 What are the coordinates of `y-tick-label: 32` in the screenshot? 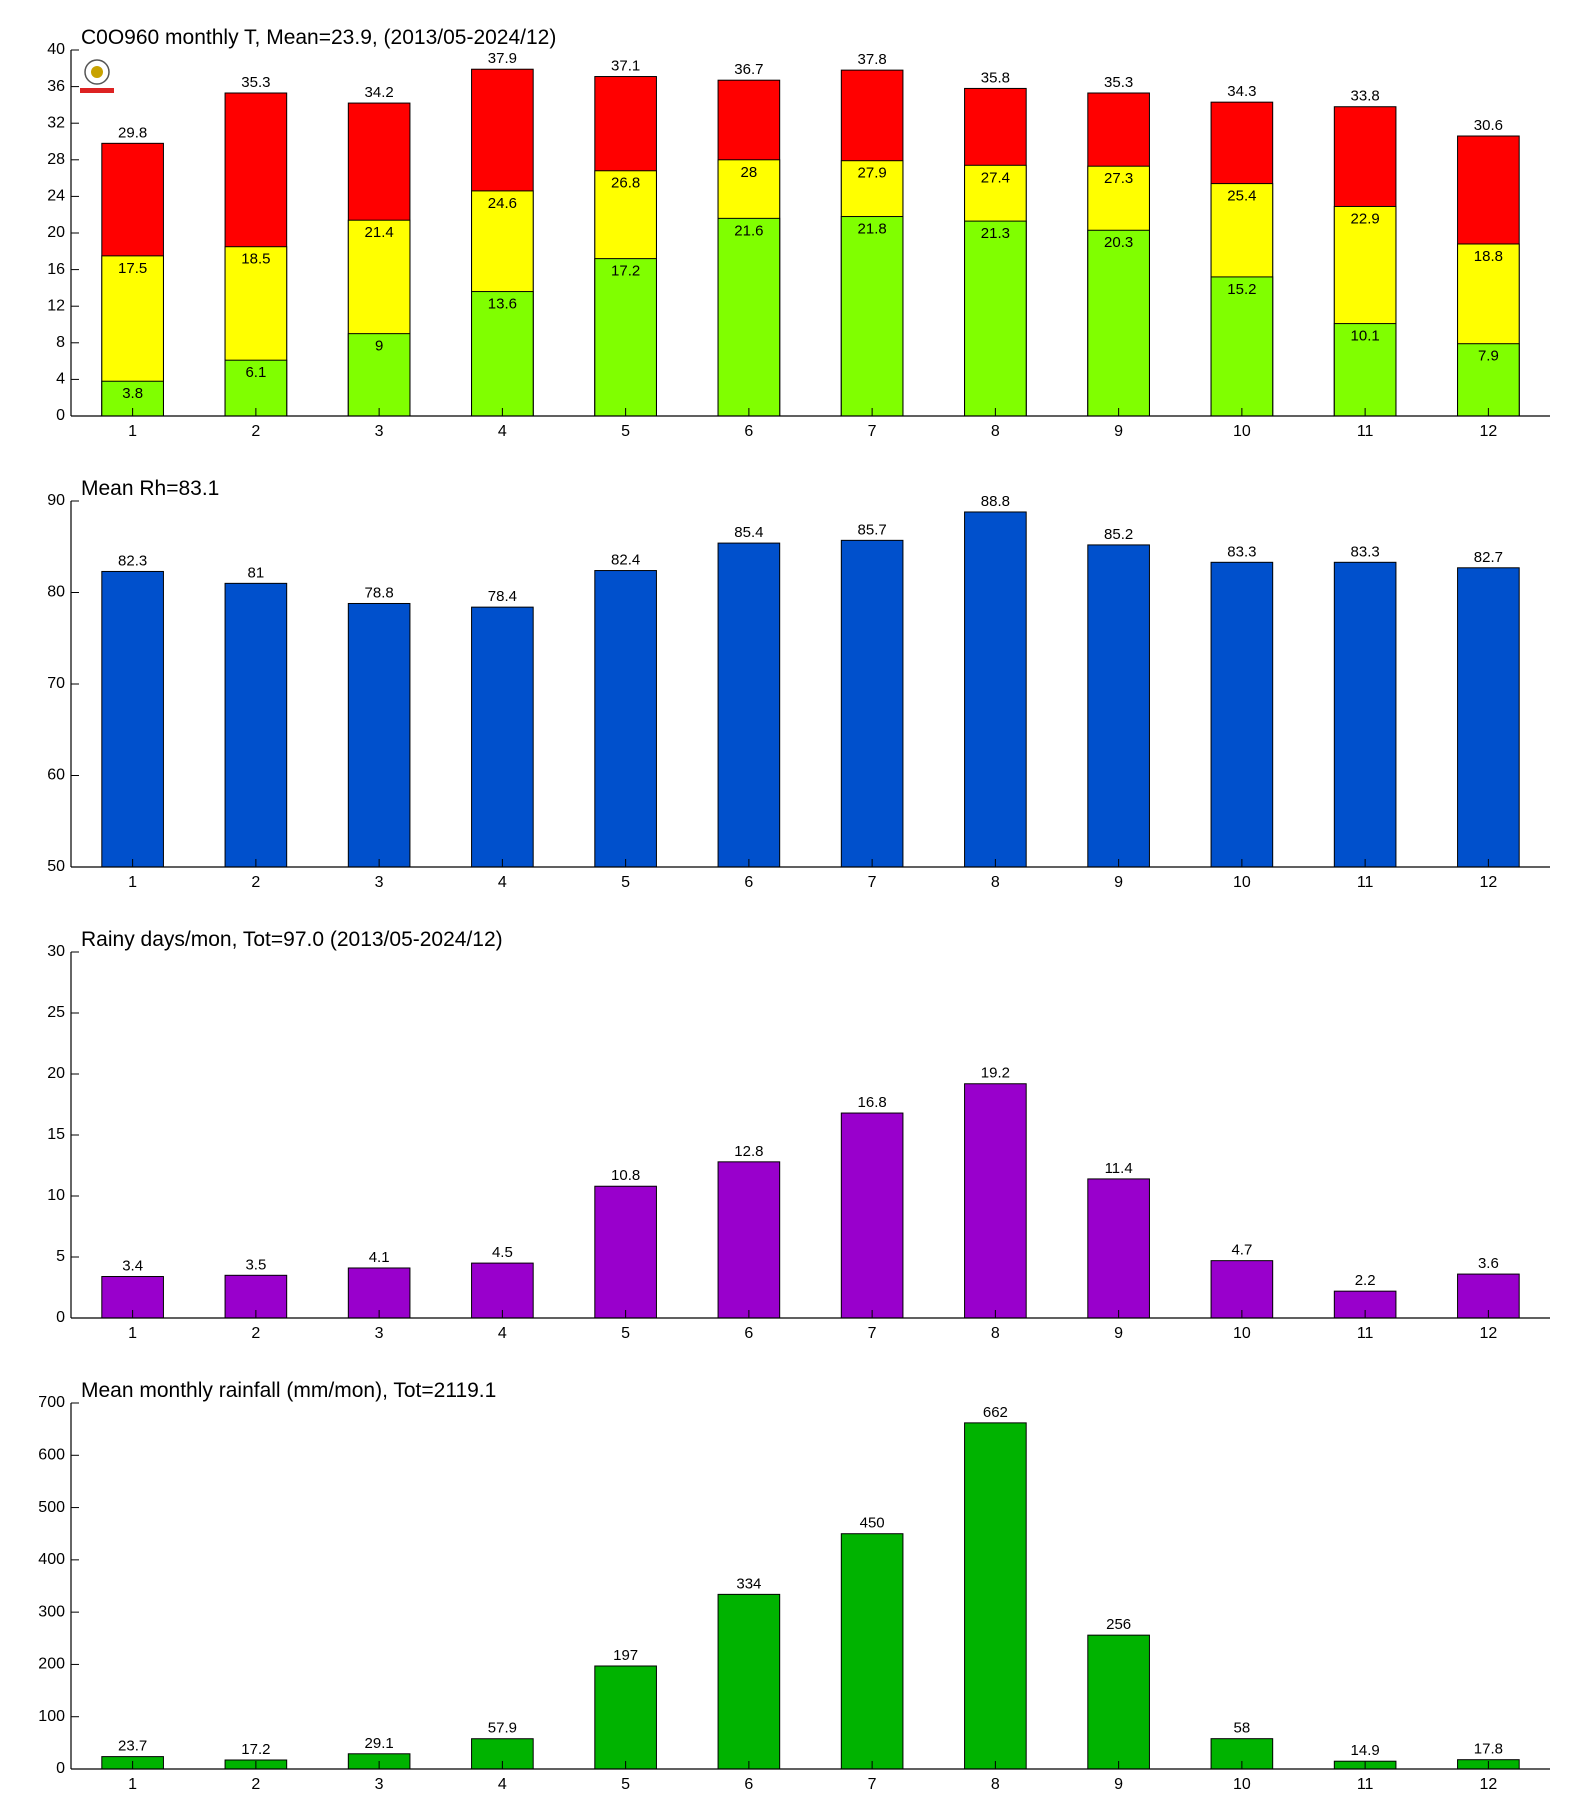 It's located at (56, 122).